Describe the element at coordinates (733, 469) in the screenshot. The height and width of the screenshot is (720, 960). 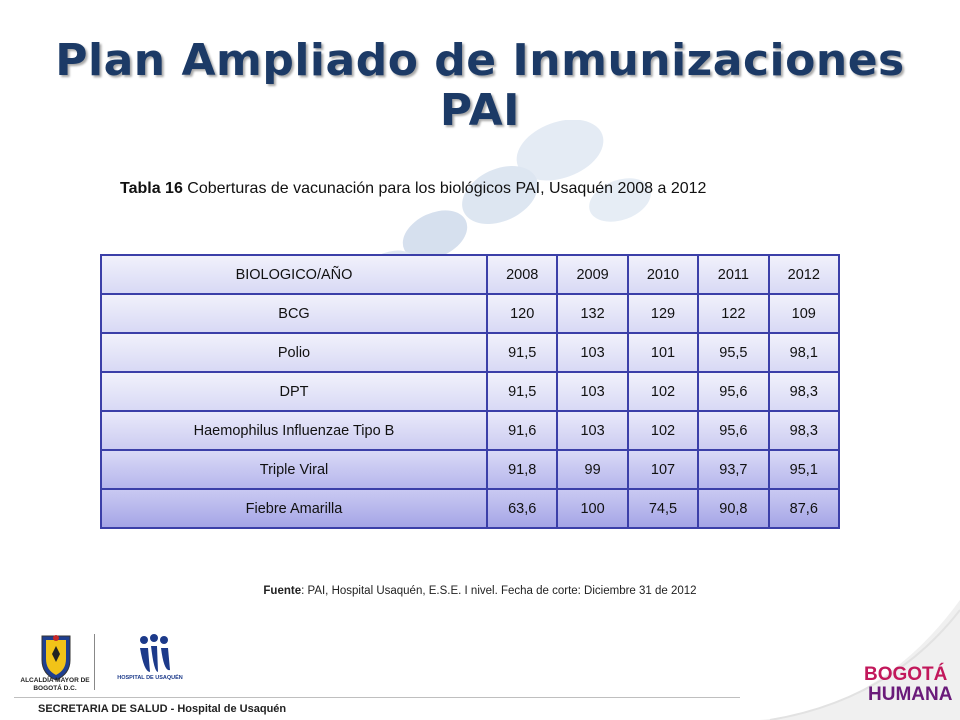
I see `coverage-value-cell: 93,7` at that location.